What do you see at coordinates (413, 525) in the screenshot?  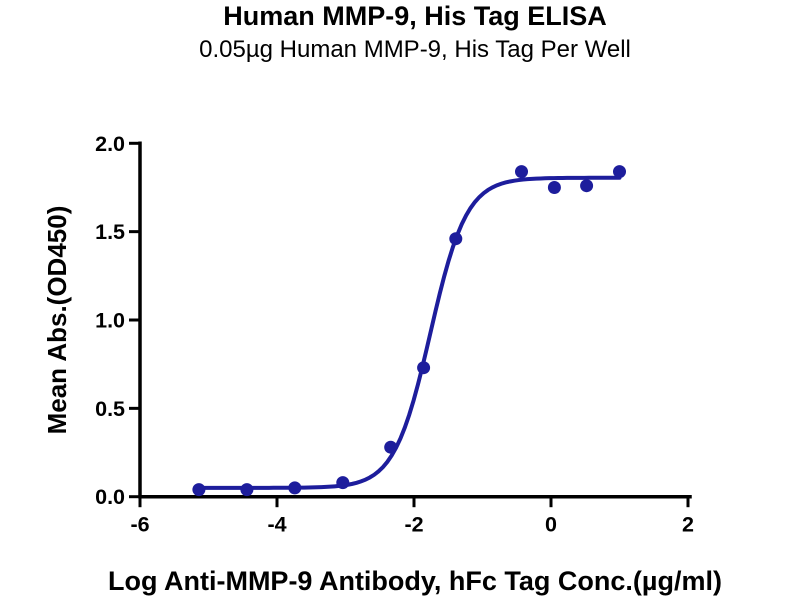 I see `x-tick-label: -2` at bounding box center [413, 525].